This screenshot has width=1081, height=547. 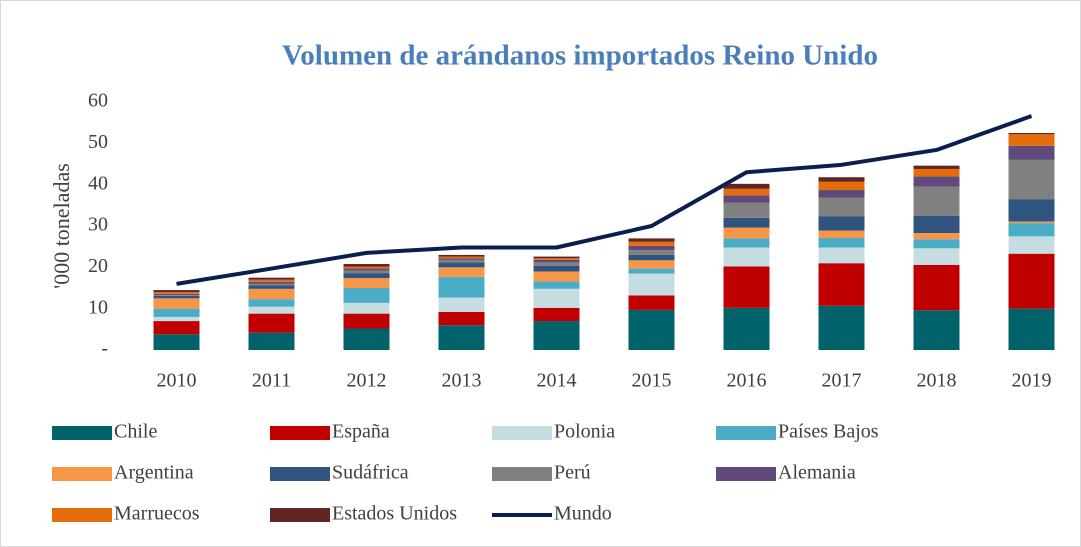 What do you see at coordinates (98, 307) in the screenshot?
I see `y-tick-label: 10` at bounding box center [98, 307].